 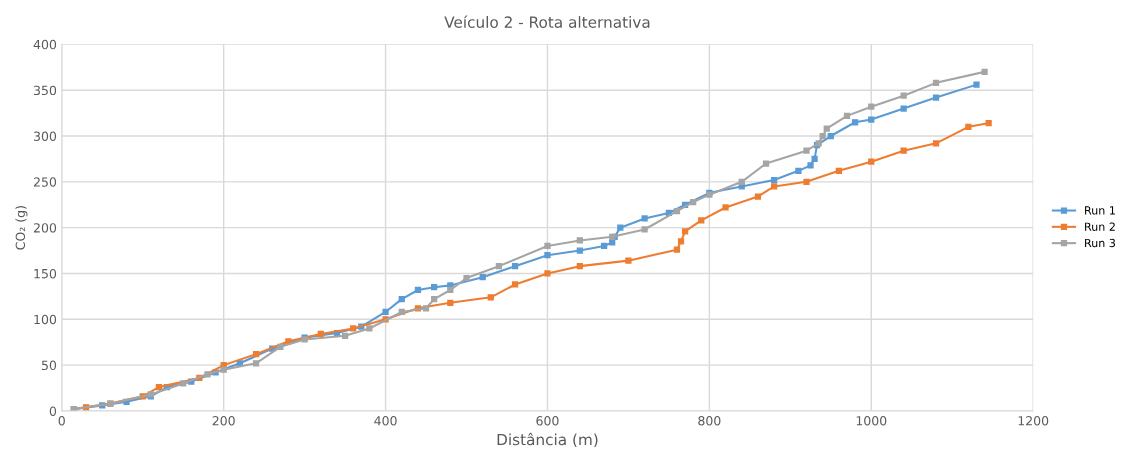 What do you see at coordinates (45, 90) in the screenshot?
I see `y-tick-label: 350` at bounding box center [45, 90].